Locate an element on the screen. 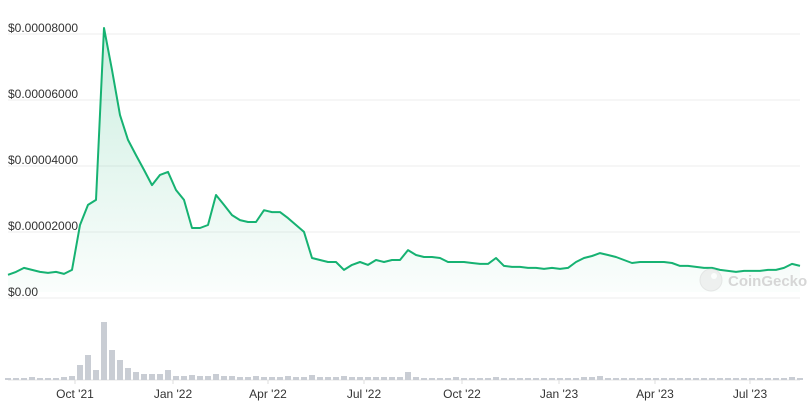 The image size is (809, 411). x-tick-label: Oct '22 is located at coordinates (462, 394).